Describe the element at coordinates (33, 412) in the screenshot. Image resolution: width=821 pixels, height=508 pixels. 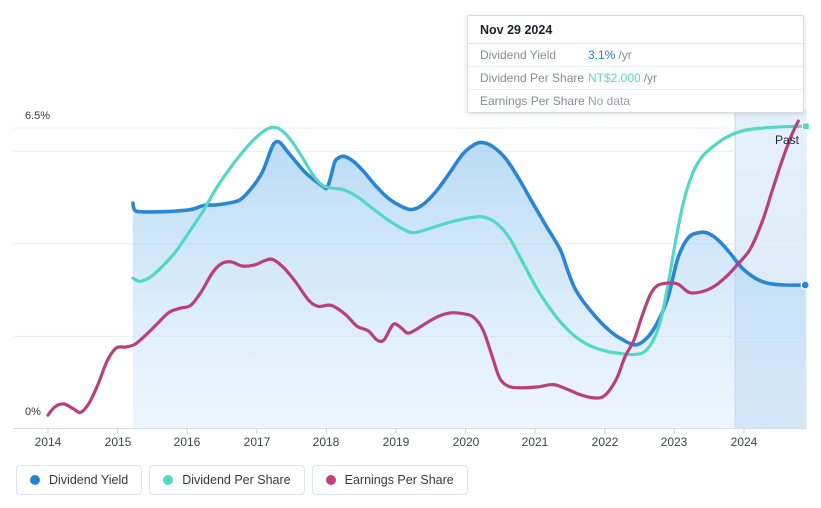
I see `y-axis-min-label: 0%` at that location.